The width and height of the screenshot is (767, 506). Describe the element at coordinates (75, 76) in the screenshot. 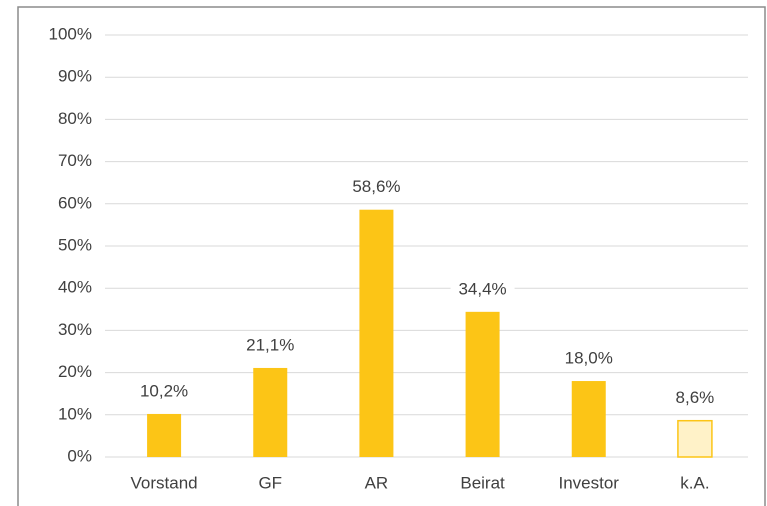

I see `y-tick-label: 90%` at that location.